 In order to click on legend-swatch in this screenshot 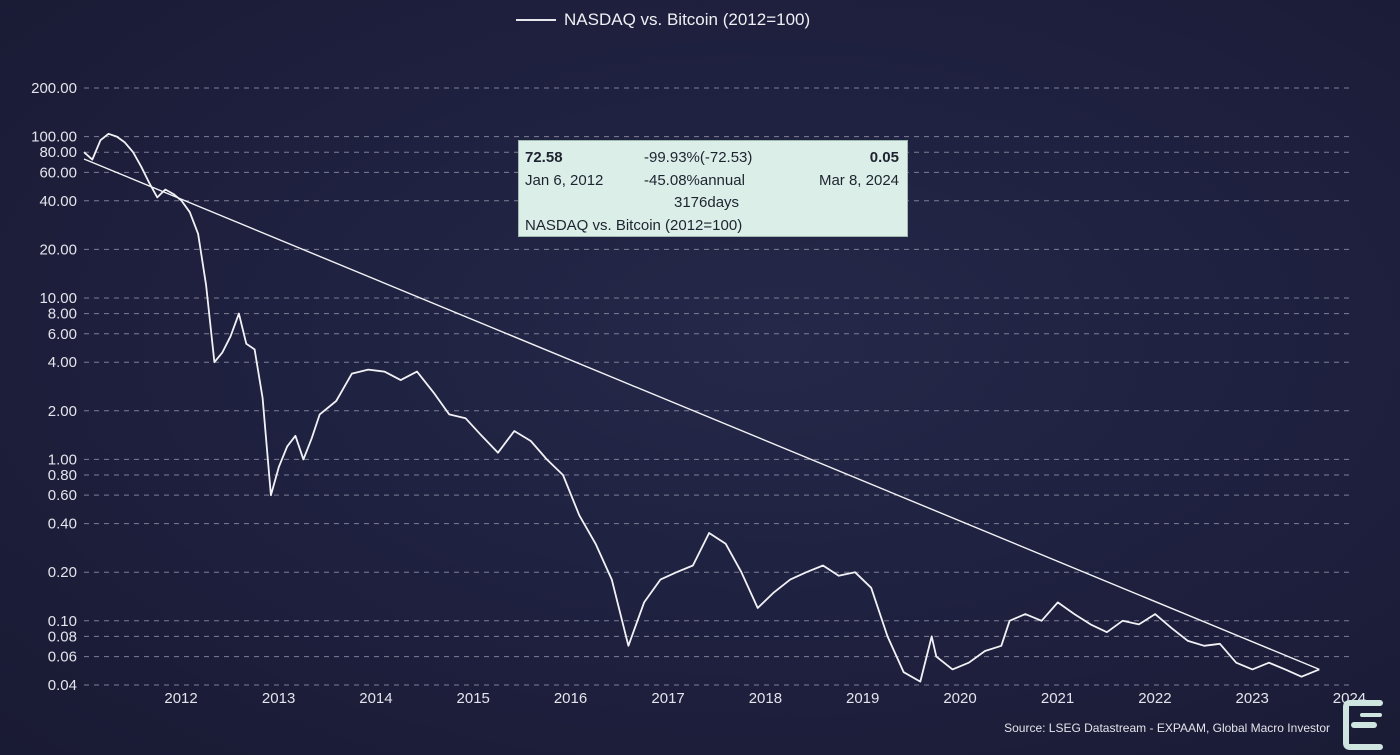, I will do `click(536, 20)`.